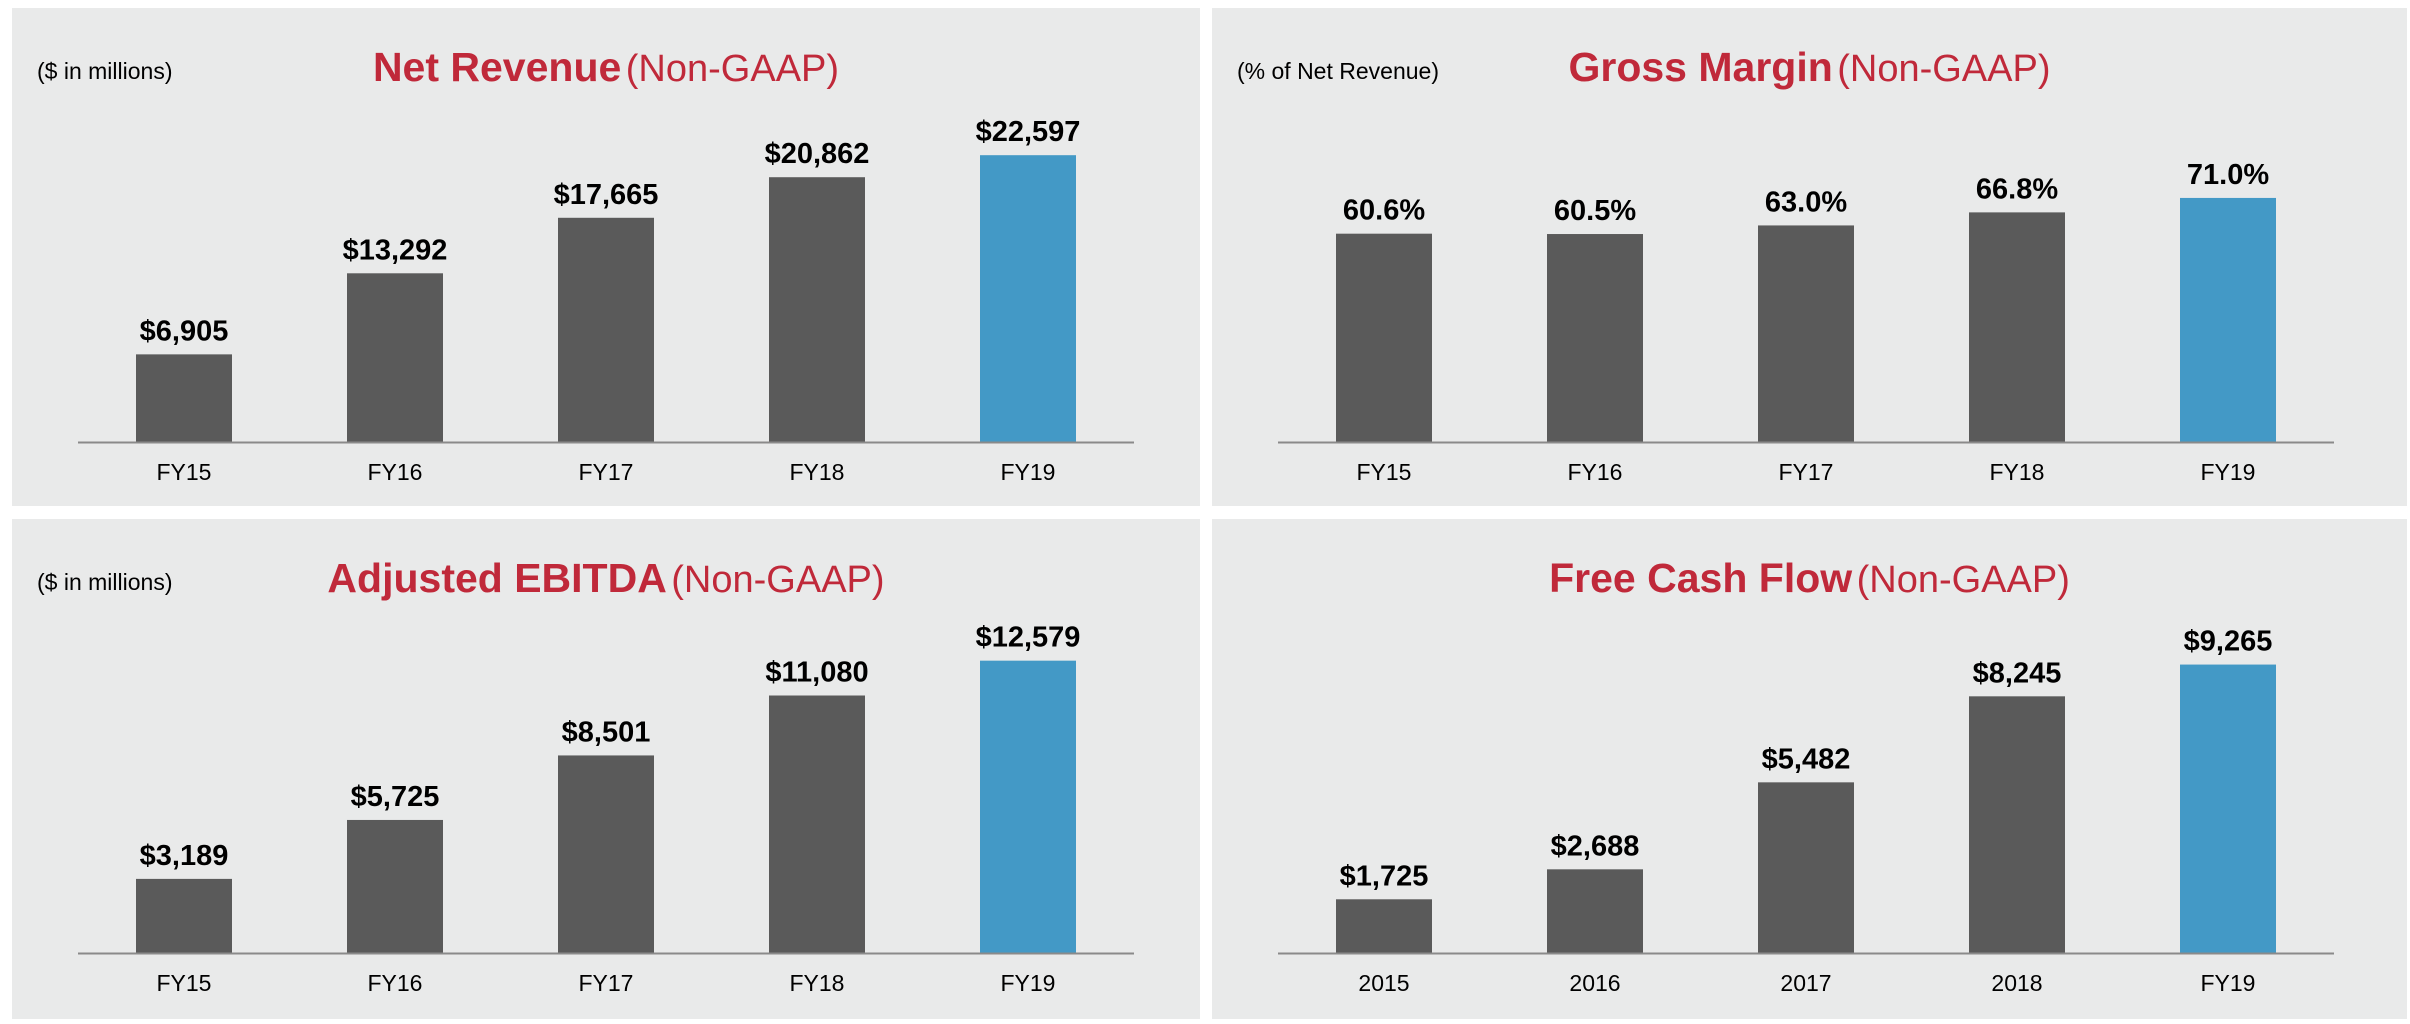  Describe the element at coordinates (606, 195) in the screenshot. I see `data-label: $17,665` at that location.